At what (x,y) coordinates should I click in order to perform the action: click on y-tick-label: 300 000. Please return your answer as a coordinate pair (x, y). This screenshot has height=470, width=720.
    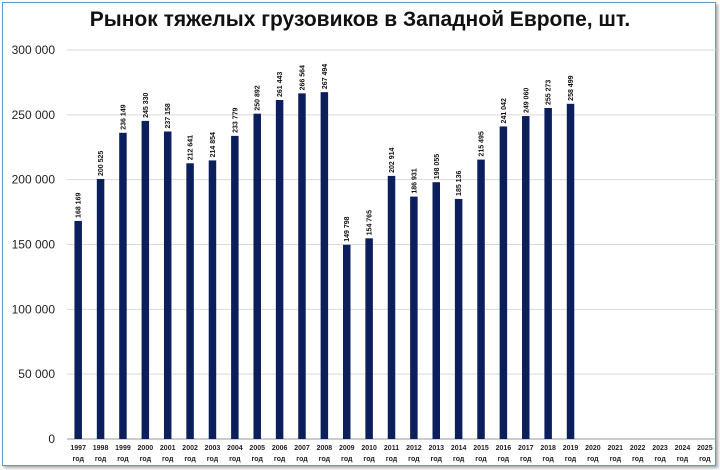
    Looking at the image, I should click on (34, 50).